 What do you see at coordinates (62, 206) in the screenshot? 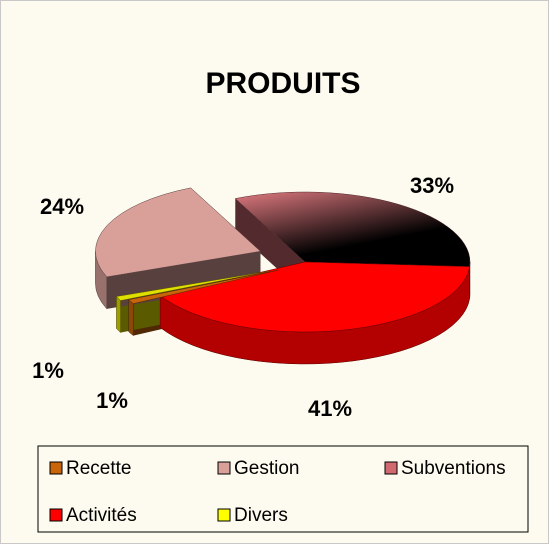
I see `data-label: 24%` at bounding box center [62, 206].